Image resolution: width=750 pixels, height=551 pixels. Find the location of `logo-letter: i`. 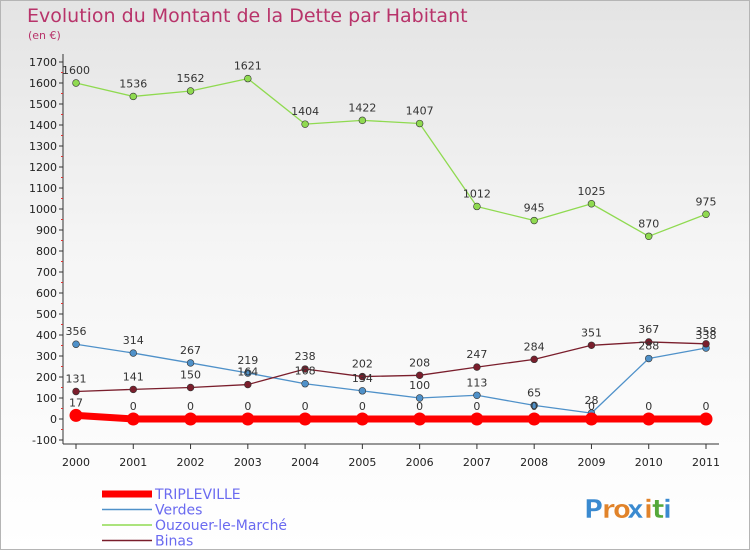

logo-letter: i is located at coordinates (648, 510).